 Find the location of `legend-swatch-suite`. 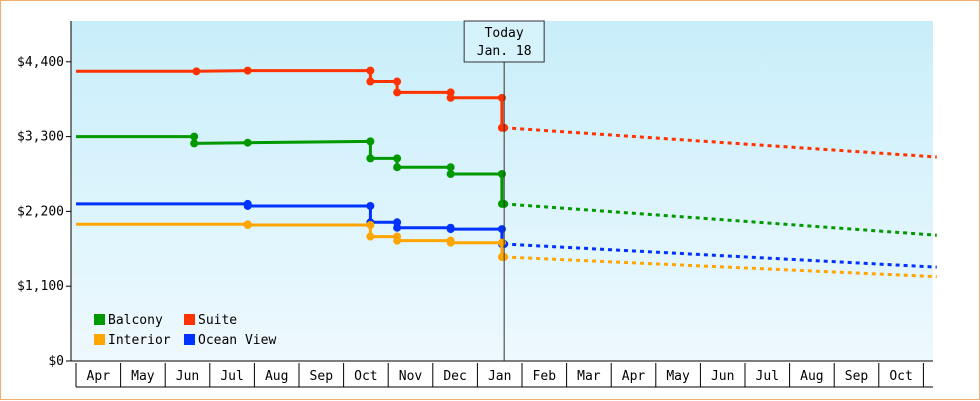

legend-swatch-suite is located at coordinates (189, 319).